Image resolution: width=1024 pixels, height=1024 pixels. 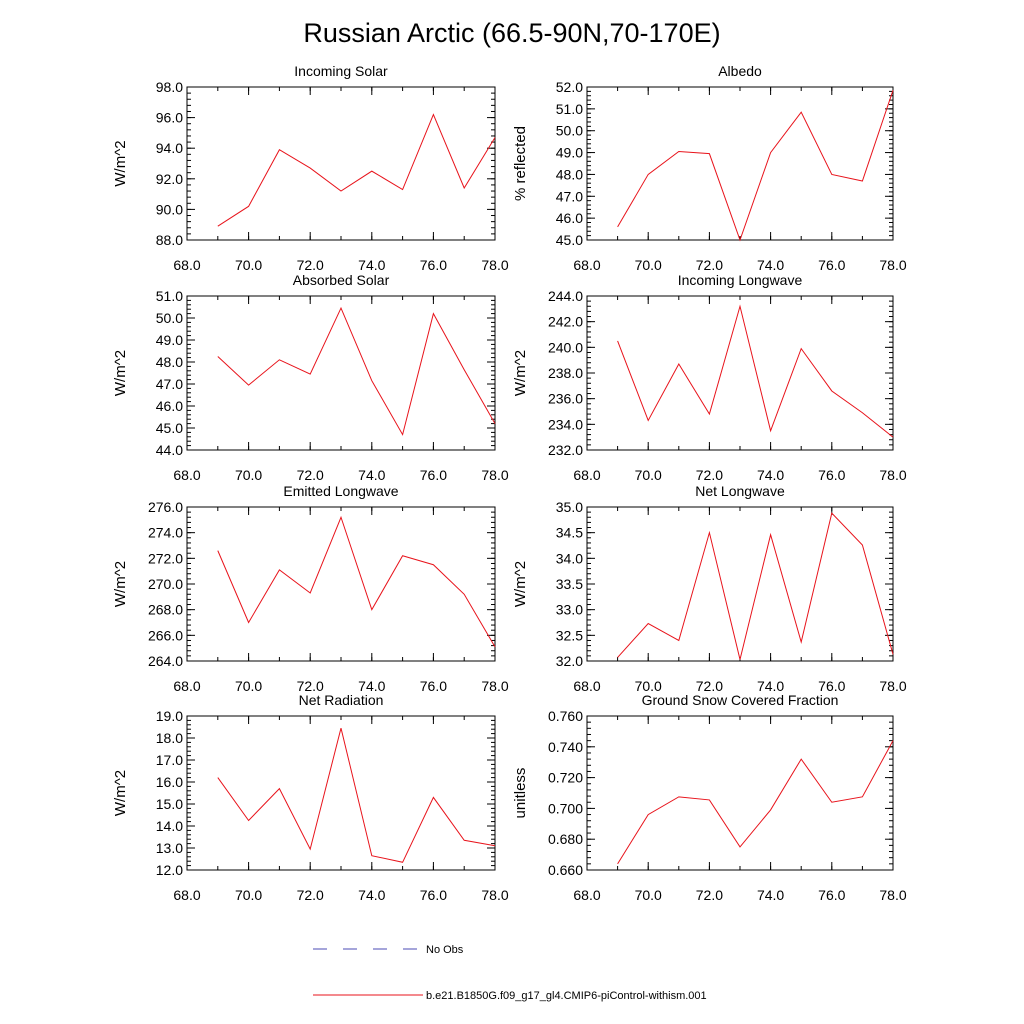 I want to click on y-tick-label: 35.0, so click(x=569, y=507).